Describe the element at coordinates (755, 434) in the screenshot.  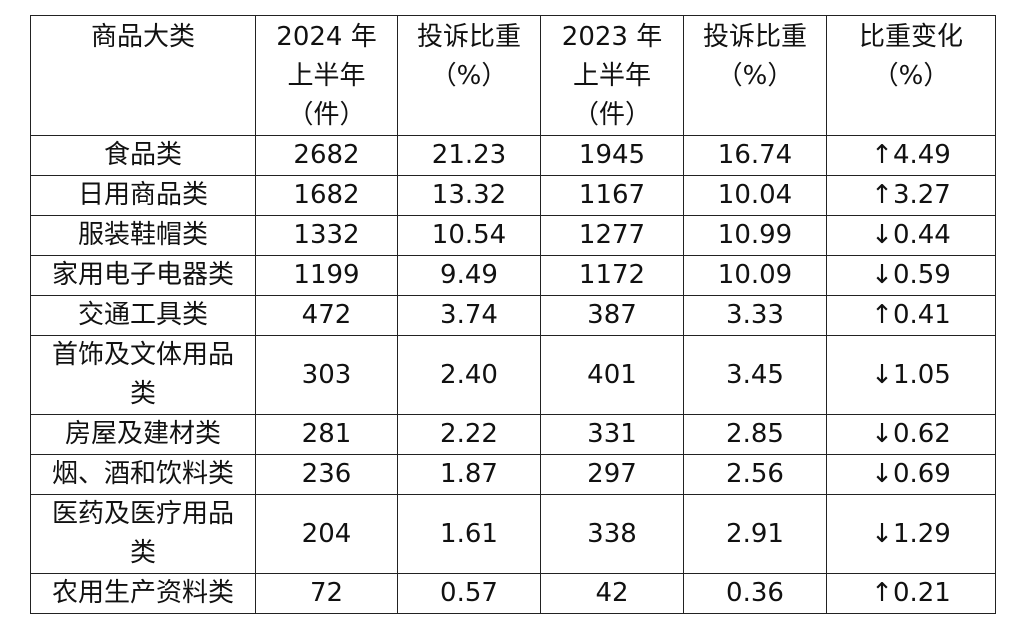
I see `value-cell: 2.85` at that location.